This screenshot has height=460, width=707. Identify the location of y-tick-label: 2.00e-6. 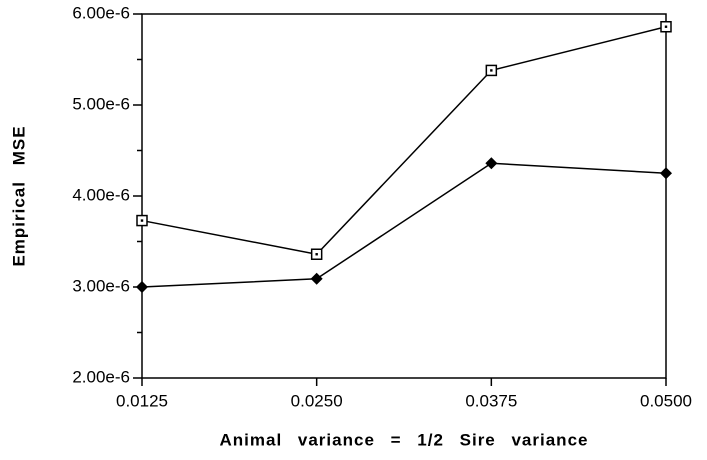
(101, 376).